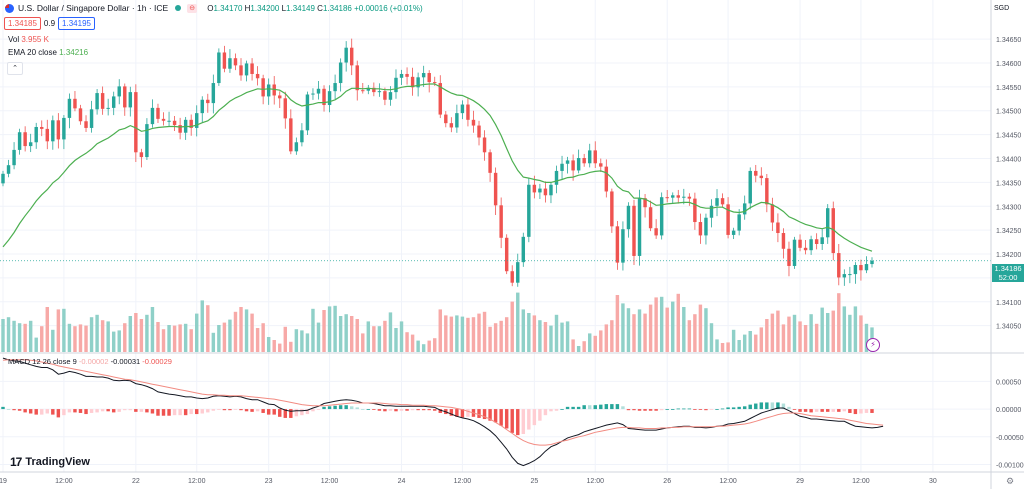 Image resolution: width=1024 pixels, height=489 pixels. I want to click on time-tick-label: 19, so click(3, 481).